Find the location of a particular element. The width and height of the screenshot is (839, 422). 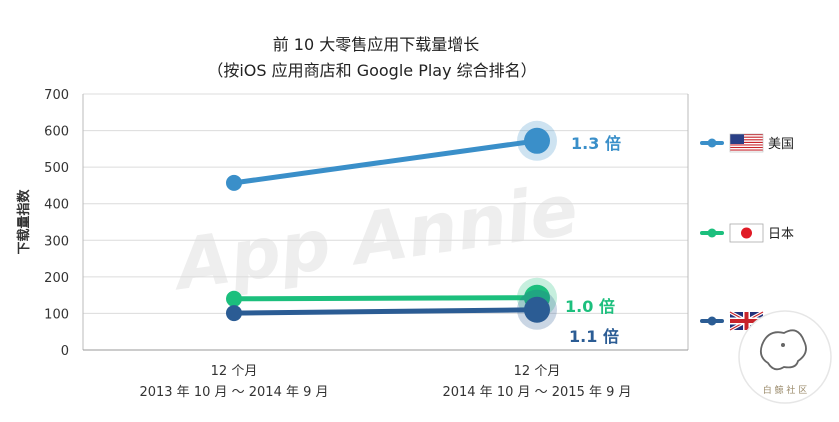

y-tick-label: 400 is located at coordinates (56, 205).